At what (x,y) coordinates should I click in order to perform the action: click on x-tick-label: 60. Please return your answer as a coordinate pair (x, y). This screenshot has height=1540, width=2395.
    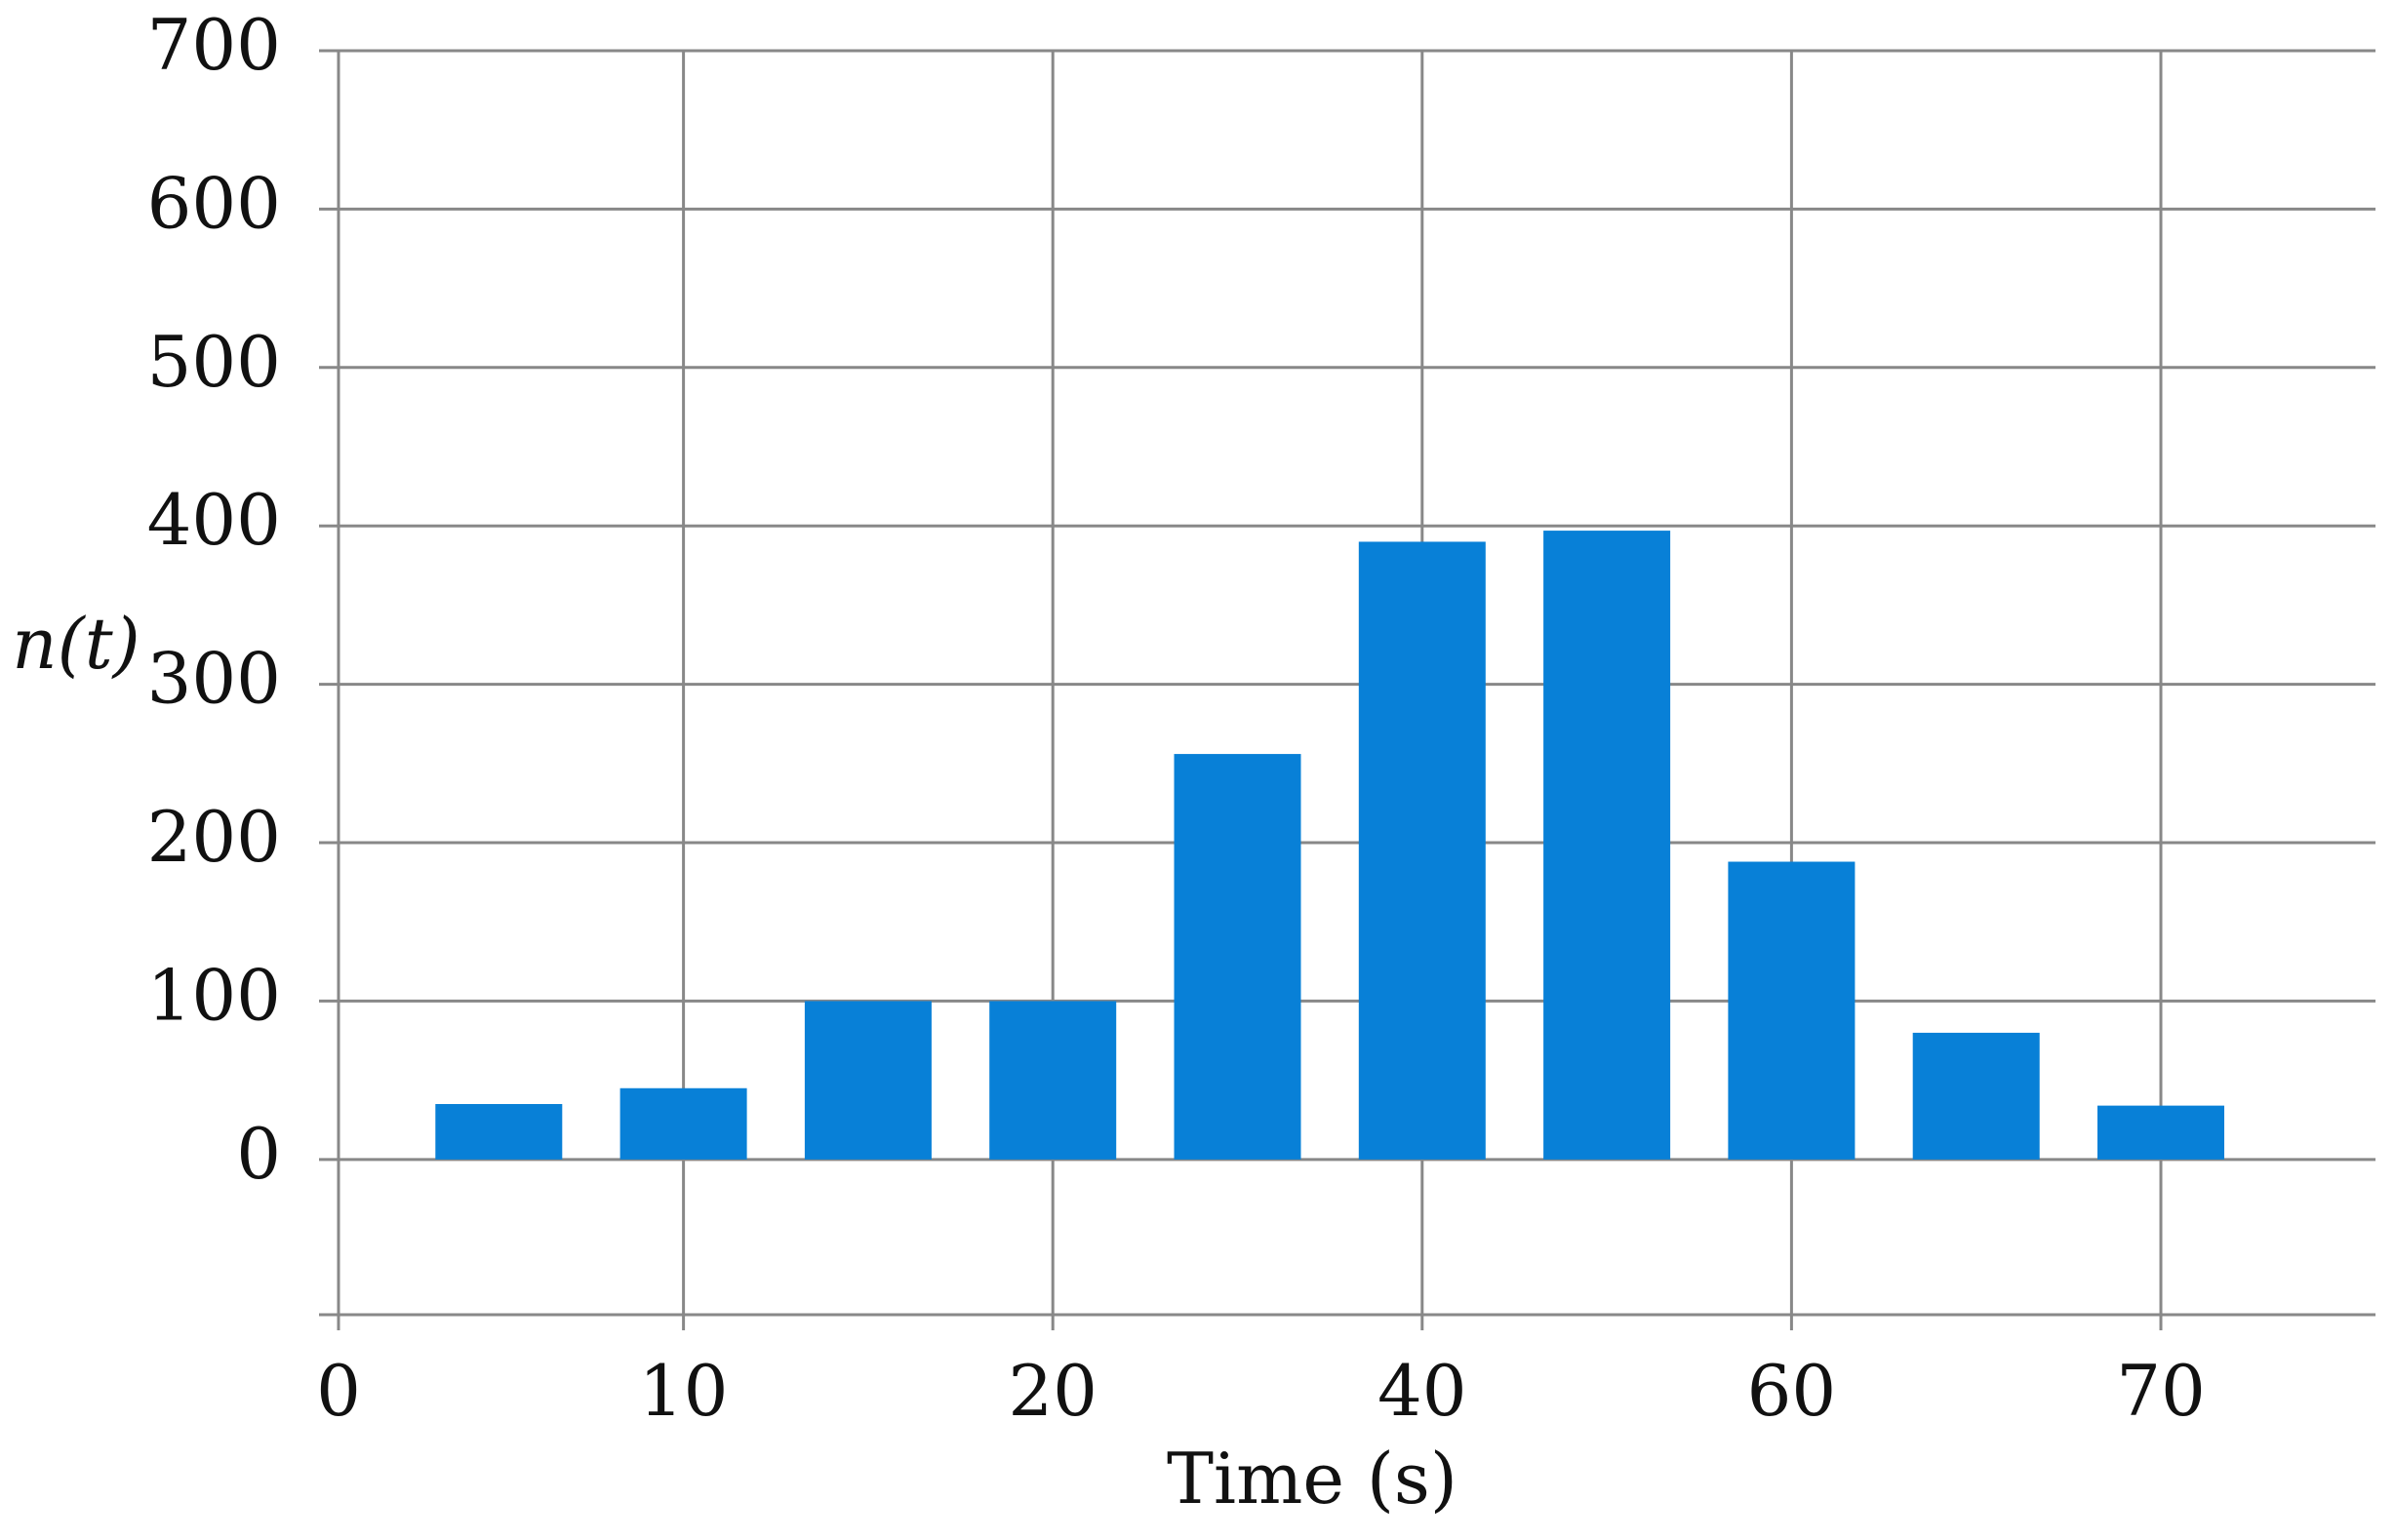
    Looking at the image, I should click on (1792, 1391).